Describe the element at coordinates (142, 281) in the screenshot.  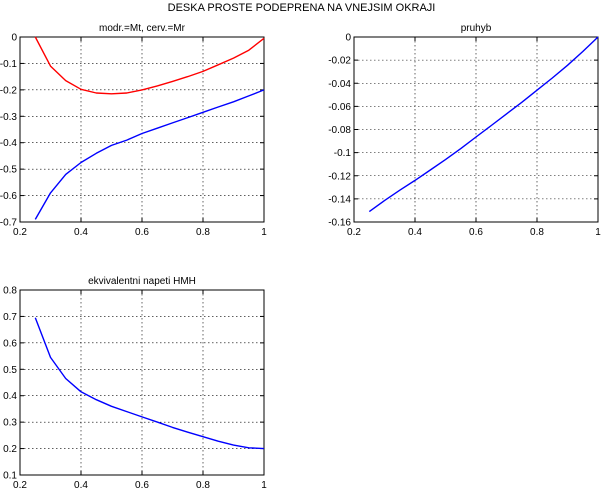
I see `chart-title: ekvivalentni napeti HMH` at that location.